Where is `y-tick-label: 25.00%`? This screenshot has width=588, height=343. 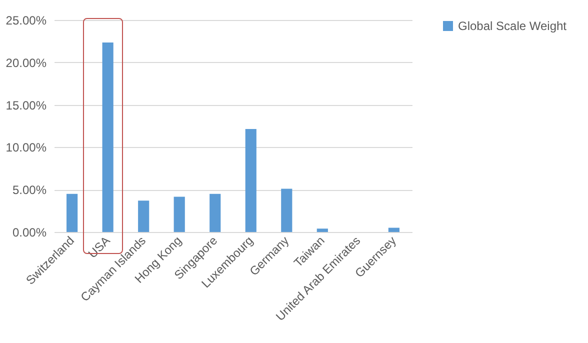 y-tick-label: 25.00% is located at coordinates (26, 21).